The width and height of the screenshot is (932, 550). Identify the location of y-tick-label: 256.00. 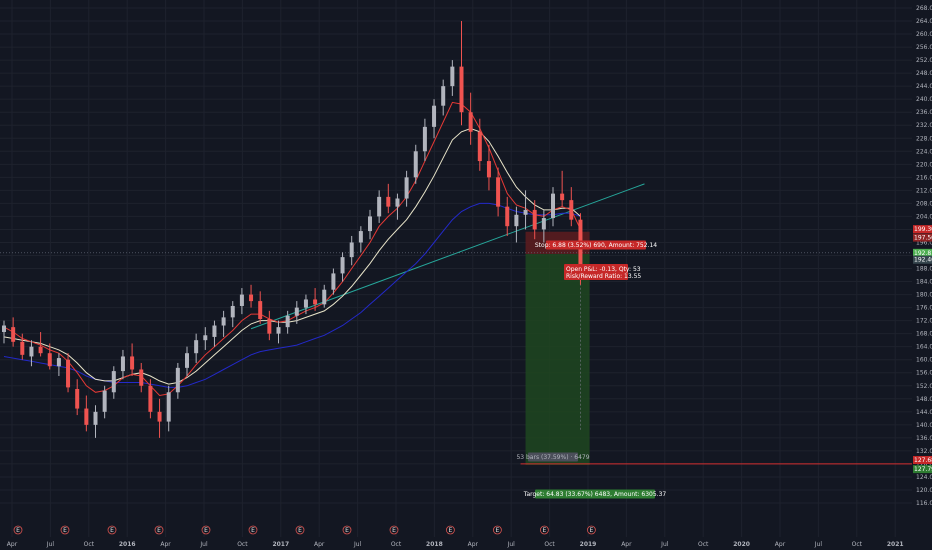
(924, 47).